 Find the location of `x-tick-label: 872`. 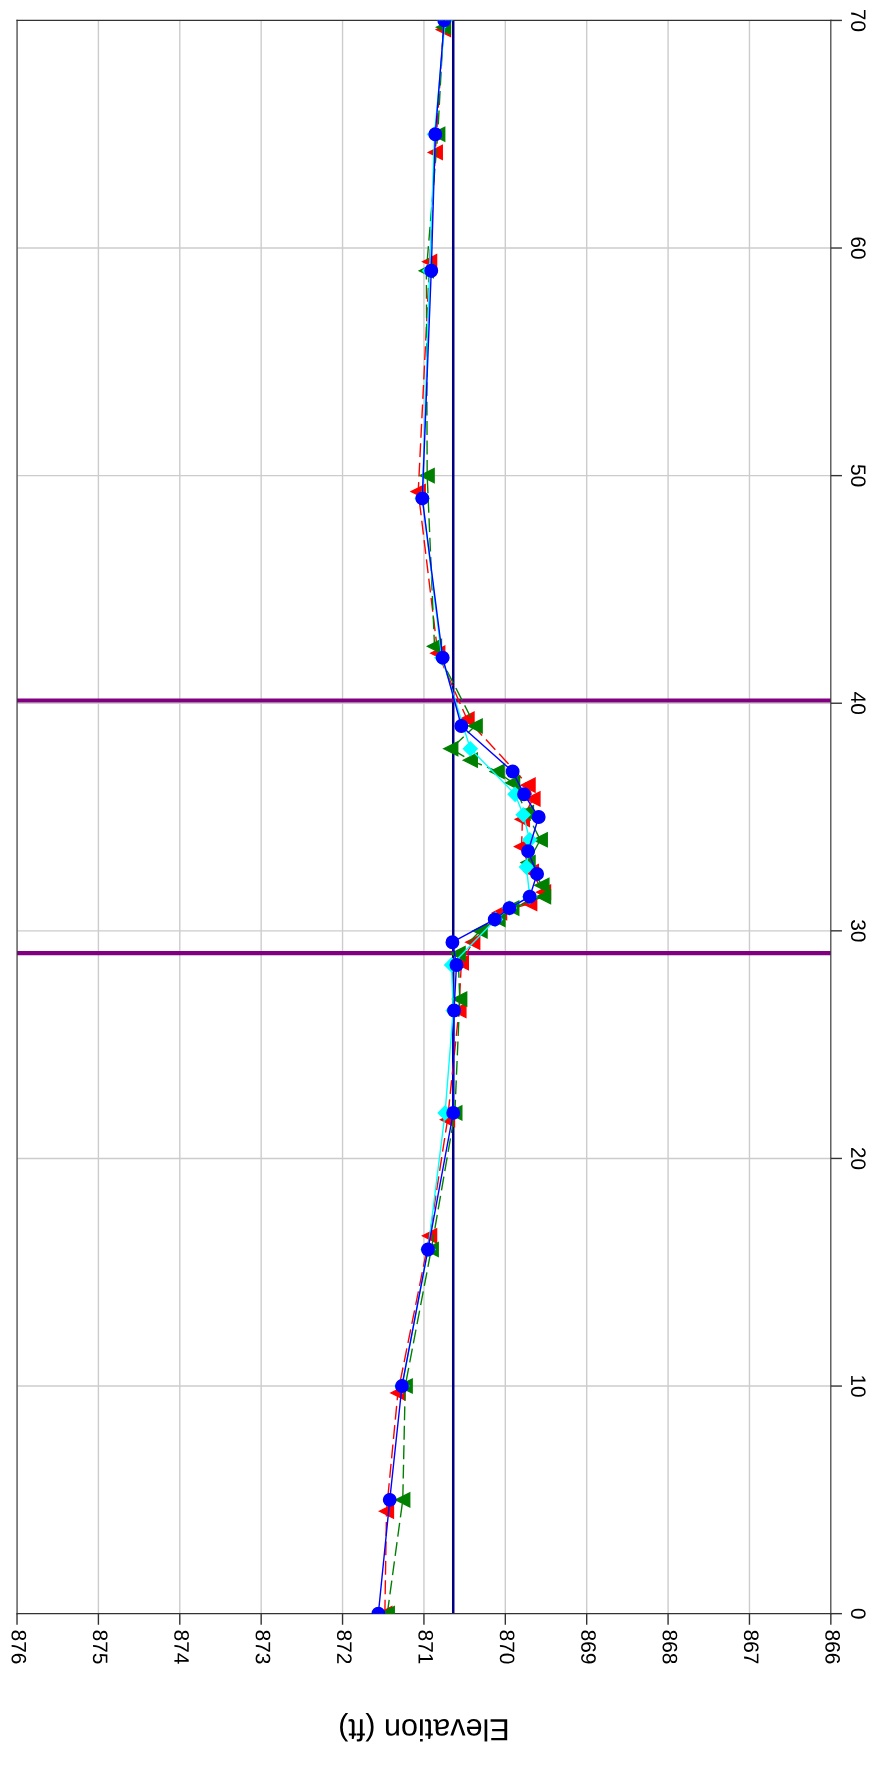

x-tick-label: 872 is located at coordinates (344, 1647).